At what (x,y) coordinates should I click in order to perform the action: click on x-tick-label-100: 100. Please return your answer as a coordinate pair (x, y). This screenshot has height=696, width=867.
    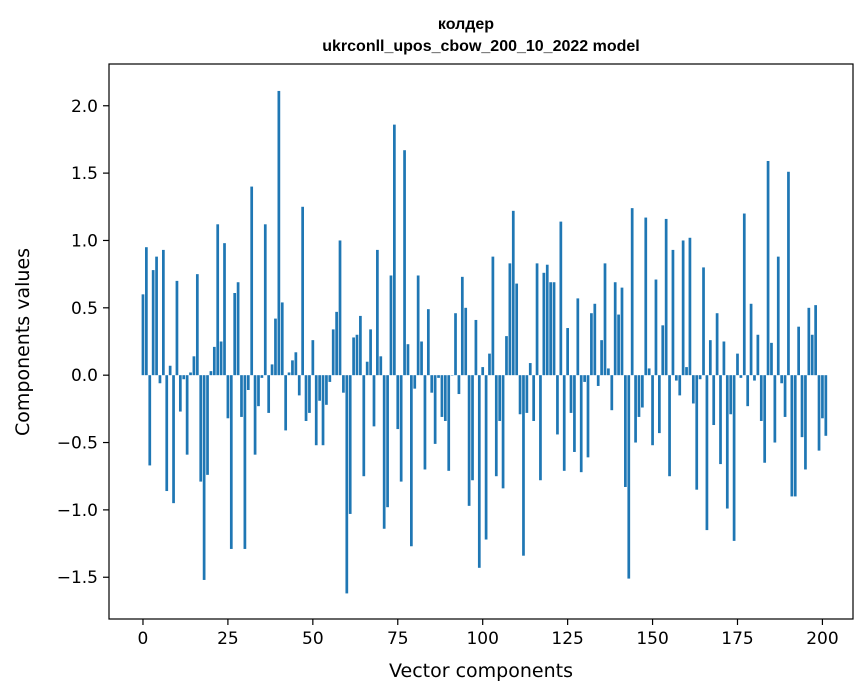
    Looking at the image, I should click on (482, 639).